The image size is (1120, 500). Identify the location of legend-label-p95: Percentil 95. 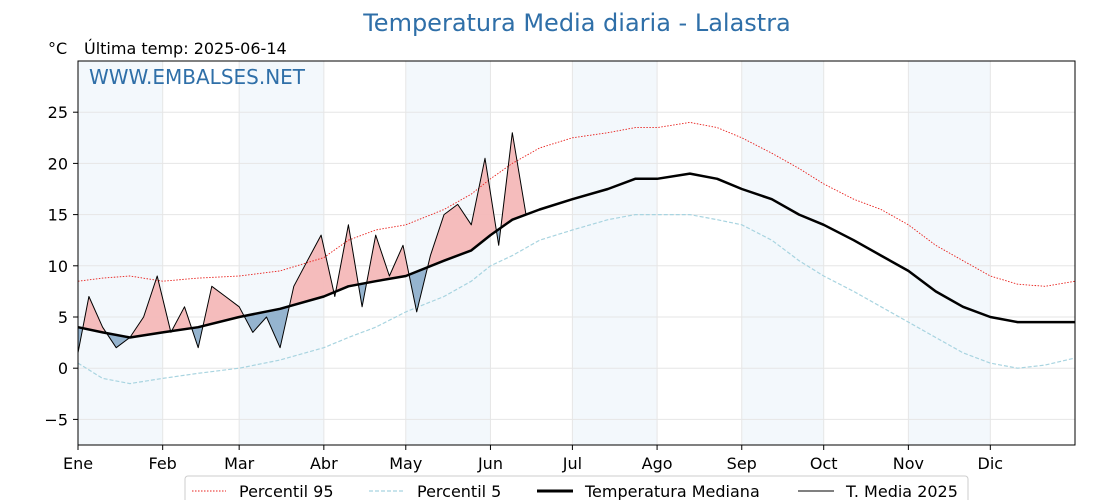
(286, 491).